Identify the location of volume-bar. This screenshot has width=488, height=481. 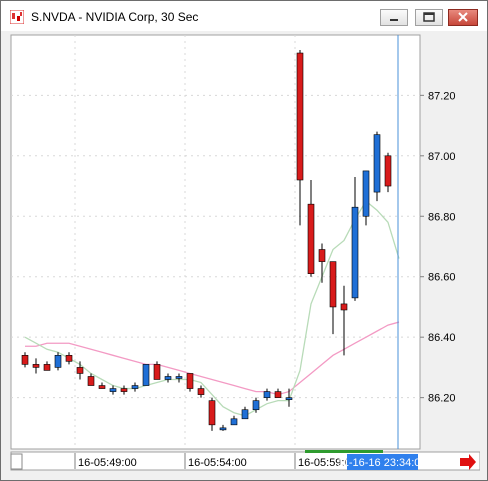
(344, 451).